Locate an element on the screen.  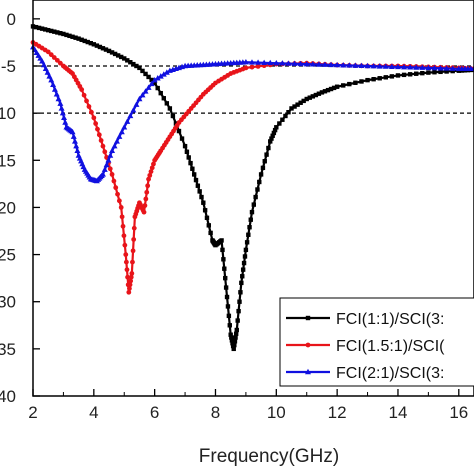
x-tick-label: 16 is located at coordinates (458, 412).